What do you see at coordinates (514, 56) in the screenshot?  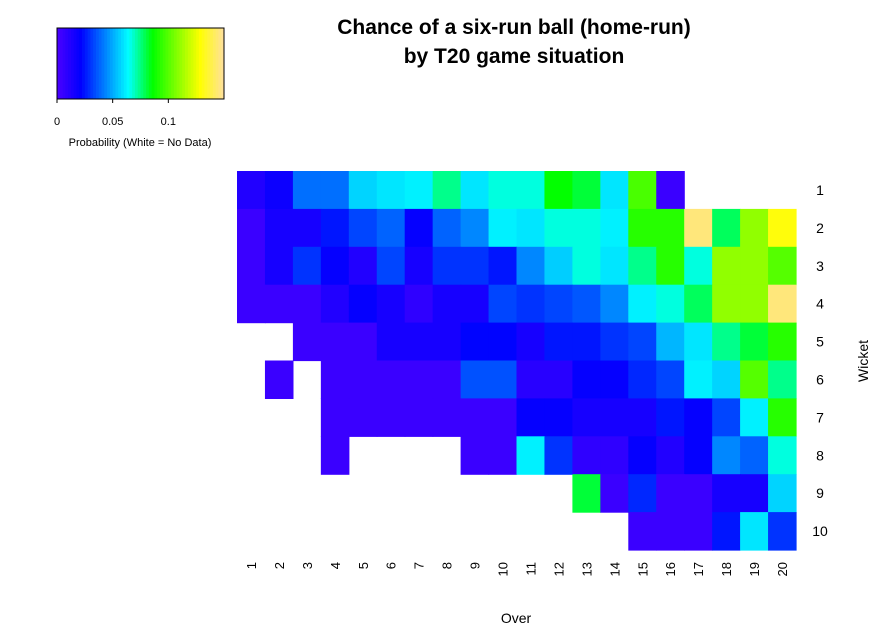 I see `chart-title-line2: by T20 game situation` at bounding box center [514, 56].